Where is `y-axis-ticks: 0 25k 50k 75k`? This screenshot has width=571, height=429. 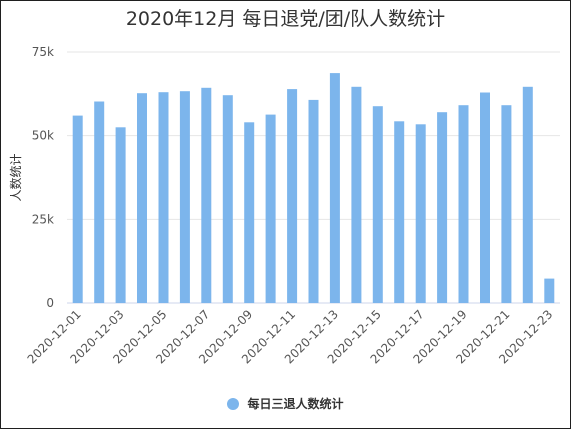
y-axis-ticks: 0 25k 50k 75k is located at coordinates (43, 177).